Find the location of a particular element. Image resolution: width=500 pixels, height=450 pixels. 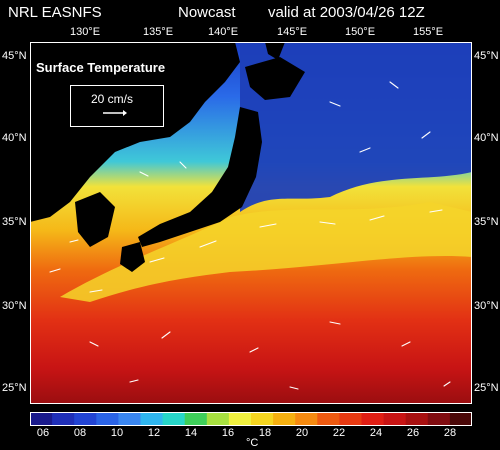

kyushu is located at coordinates (132, 257).